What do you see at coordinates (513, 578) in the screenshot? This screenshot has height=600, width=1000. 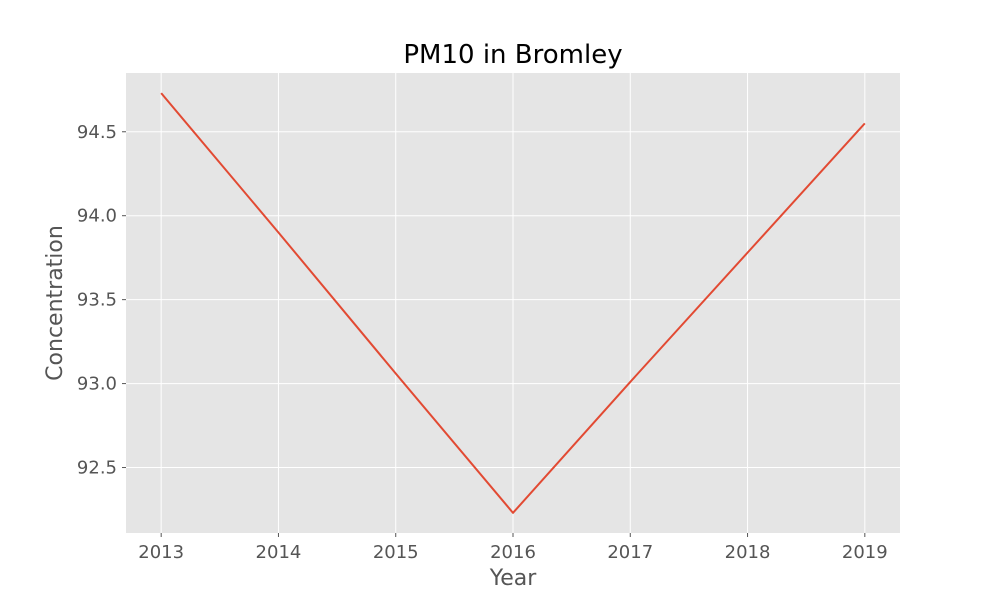 I see `x-axis-label: Year` at bounding box center [513, 578].